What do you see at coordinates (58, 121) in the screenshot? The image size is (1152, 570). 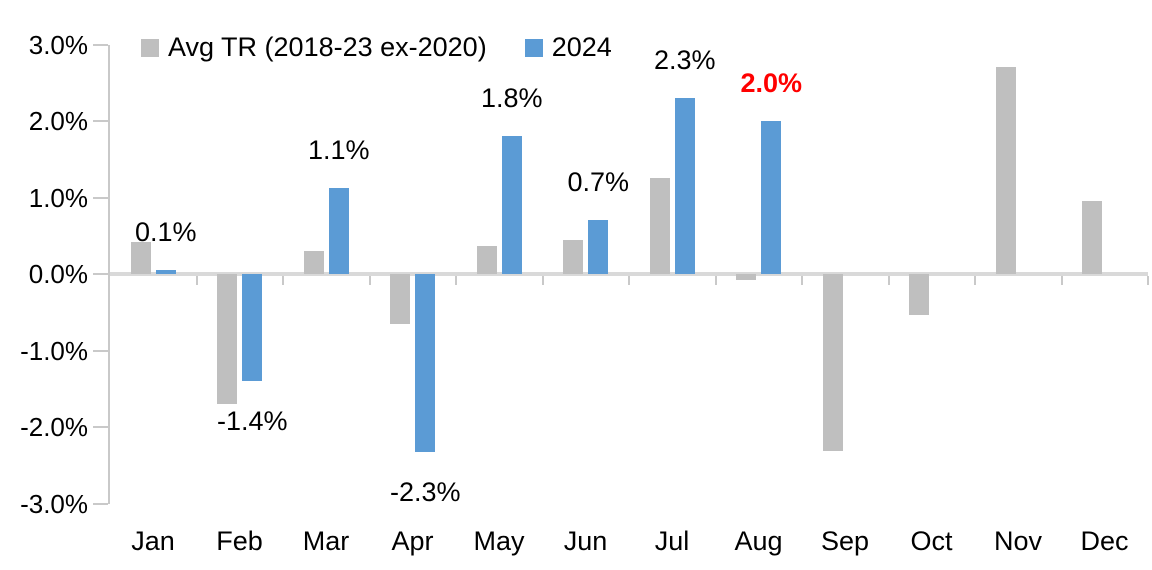 I see `y-axis-label: 2.0%` at bounding box center [58, 121].